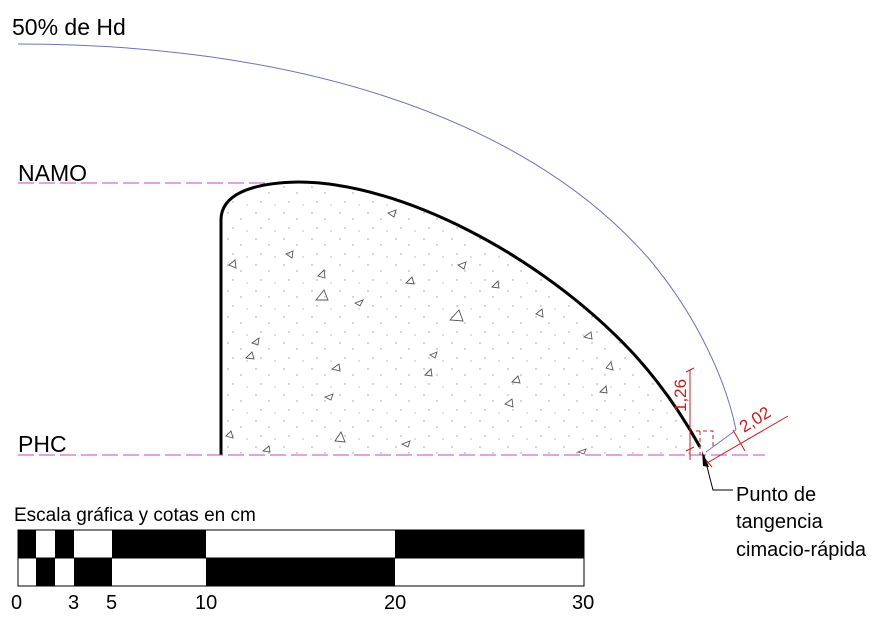 The height and width of the screenshot is (617, 895). What do you see at coordinates (111, 603) in the screenshot?
I see `scale-tick-5: 5` at bounding box center [111, 603].